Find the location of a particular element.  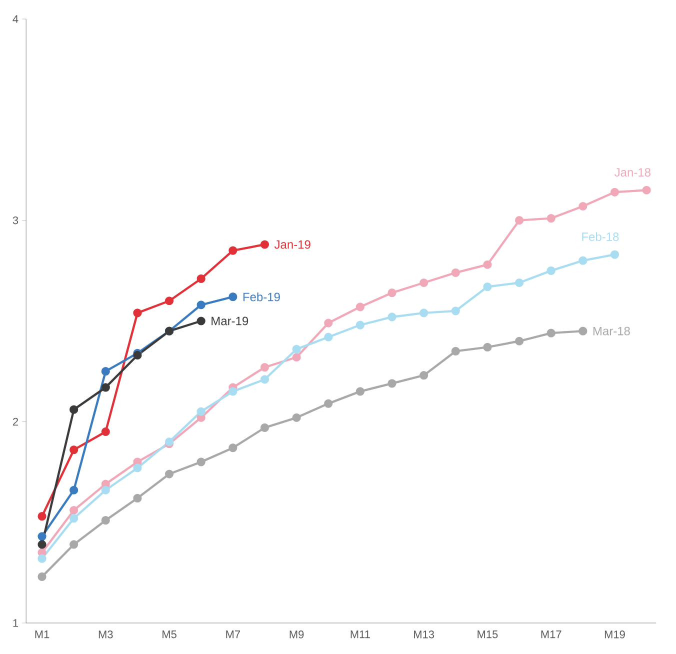

x-tick-label: M5 is located at coordinates (169, 634).